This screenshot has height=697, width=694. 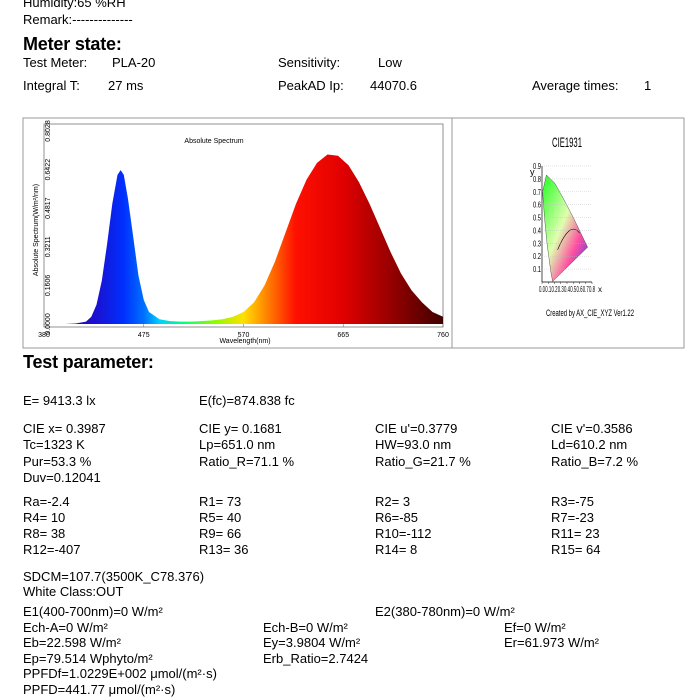 I want to click on parameter-value: R10=-112, so click(x=403, y=533).